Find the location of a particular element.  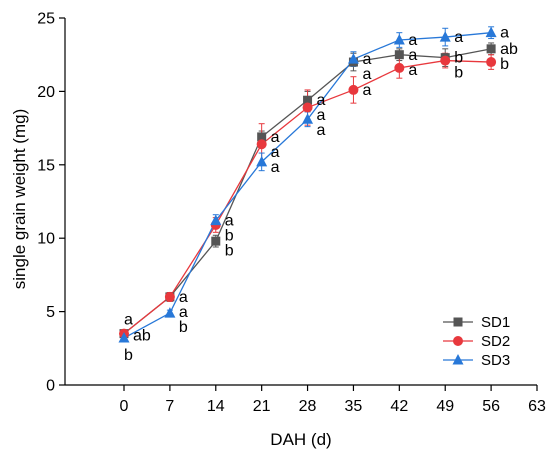

x-tick-label: 0 is located at coordinates (124, 406).